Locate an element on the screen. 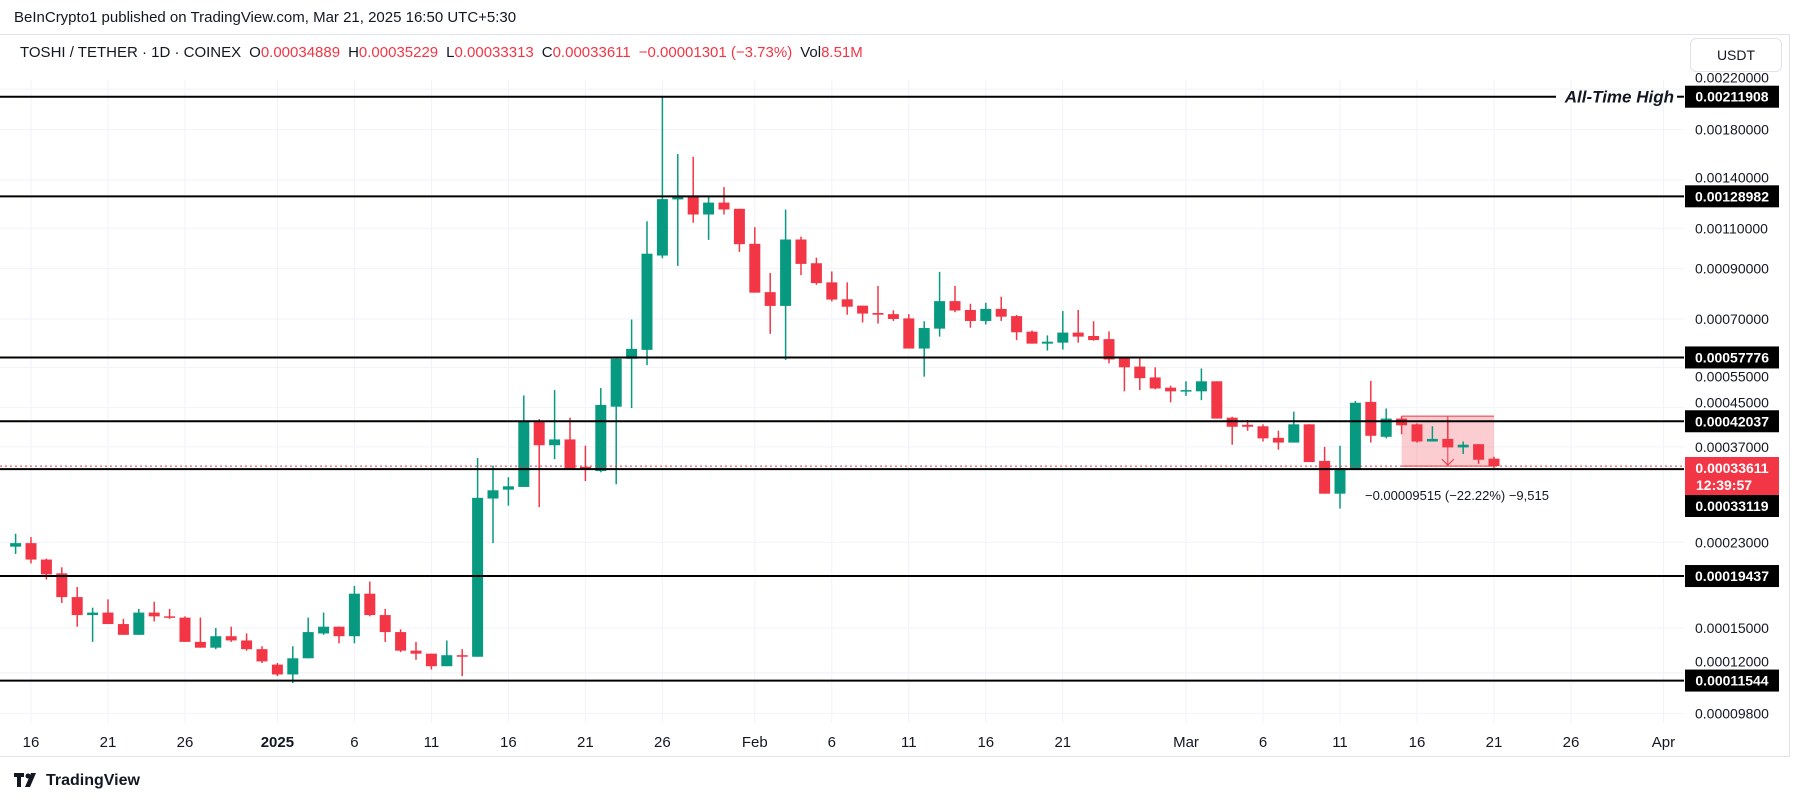 This screenshot has height=803, width=1804. level-price-tag is located at coordinates (1732, 196).